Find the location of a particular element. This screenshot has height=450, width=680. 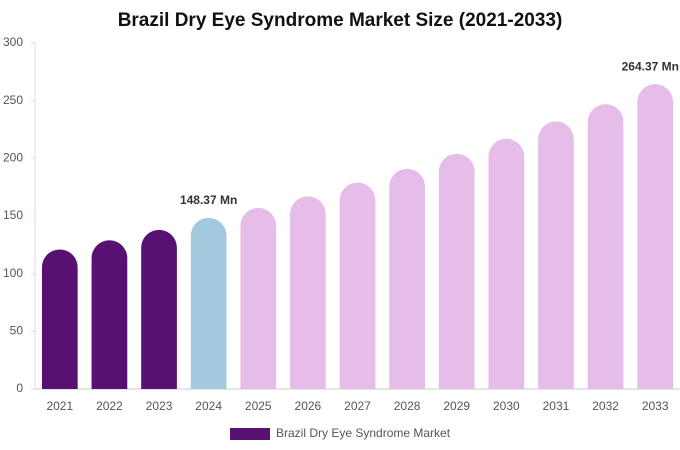

x-tick-label: 2032 is located at coordinates (605, 406).